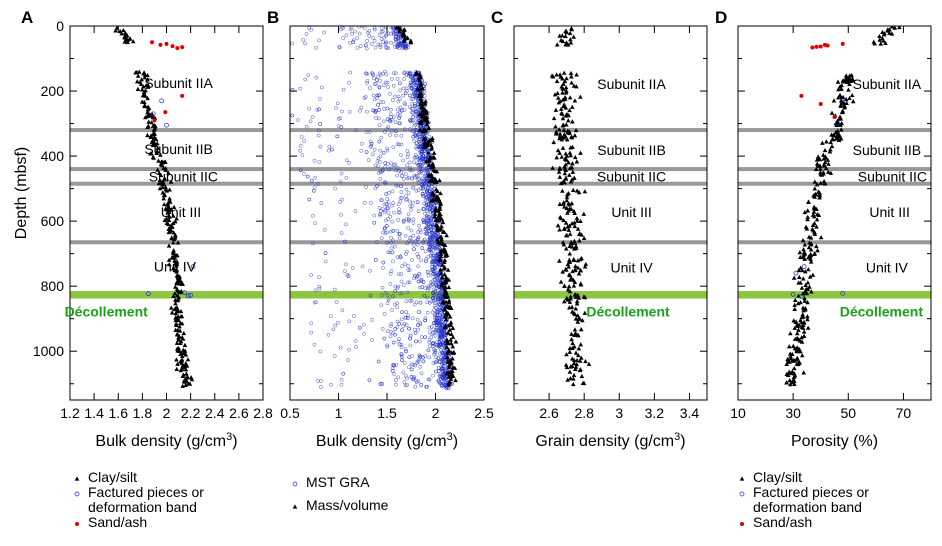 This screenshot has height=546, width=942. What do you see at coordinates (53, 91) in the screenshot?
I see `y-tick-label: 200` at bounding box center [53, 91].